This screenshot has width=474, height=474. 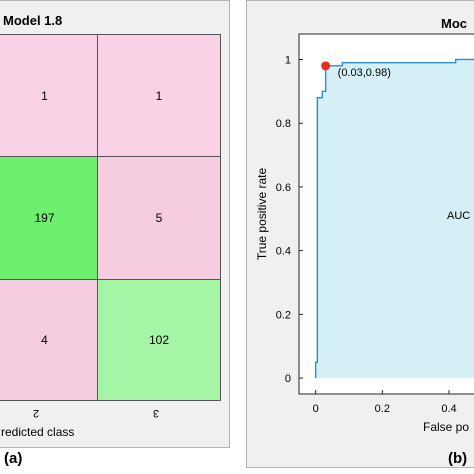 What do you see at coordinates (156, 413) in the screenshot?
I see `column-tick-3: 3` at bounding box center [156, 413].